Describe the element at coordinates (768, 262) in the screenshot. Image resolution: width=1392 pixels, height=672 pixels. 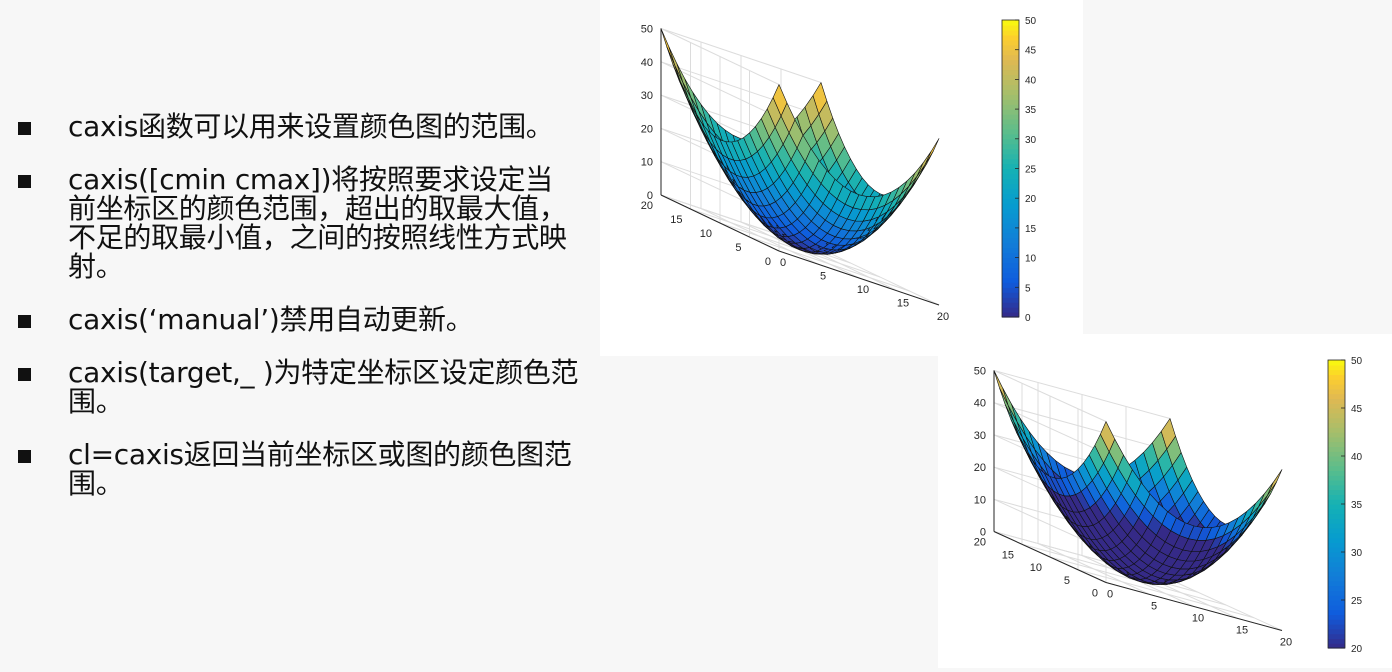
I see `y-tick-label: 0` at that location.